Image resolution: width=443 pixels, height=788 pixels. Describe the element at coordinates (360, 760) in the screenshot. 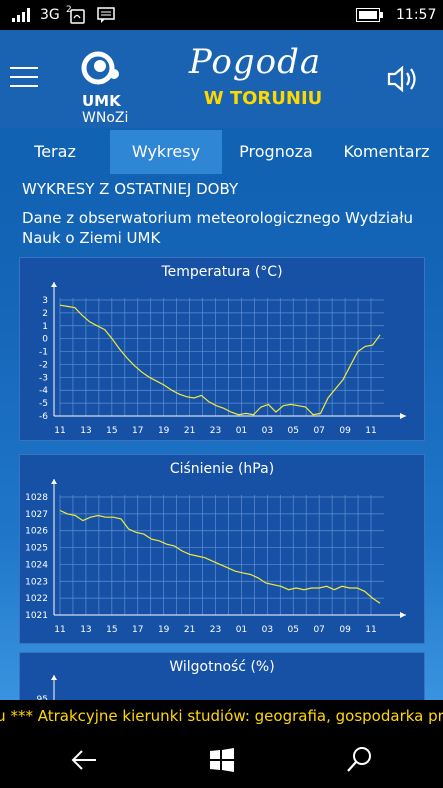

I see `search-icon` at that location.